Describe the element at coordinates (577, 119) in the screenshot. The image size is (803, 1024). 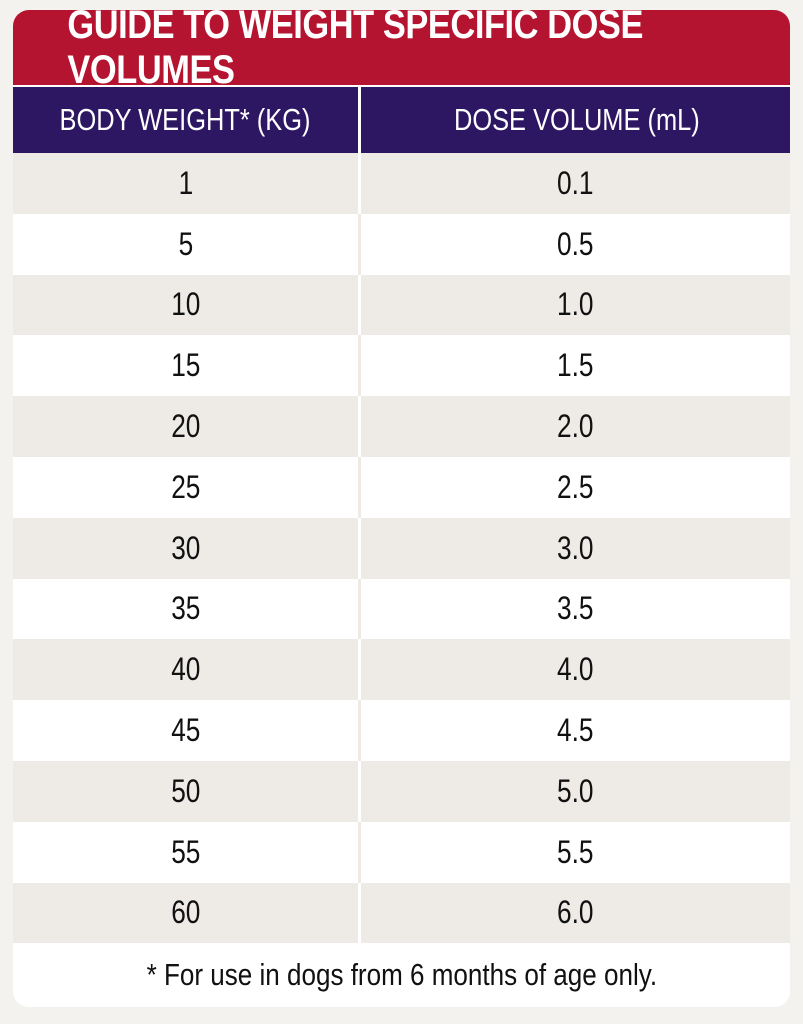
I see `column-header-dose: DOSE VOLUME (mL)` at that location.